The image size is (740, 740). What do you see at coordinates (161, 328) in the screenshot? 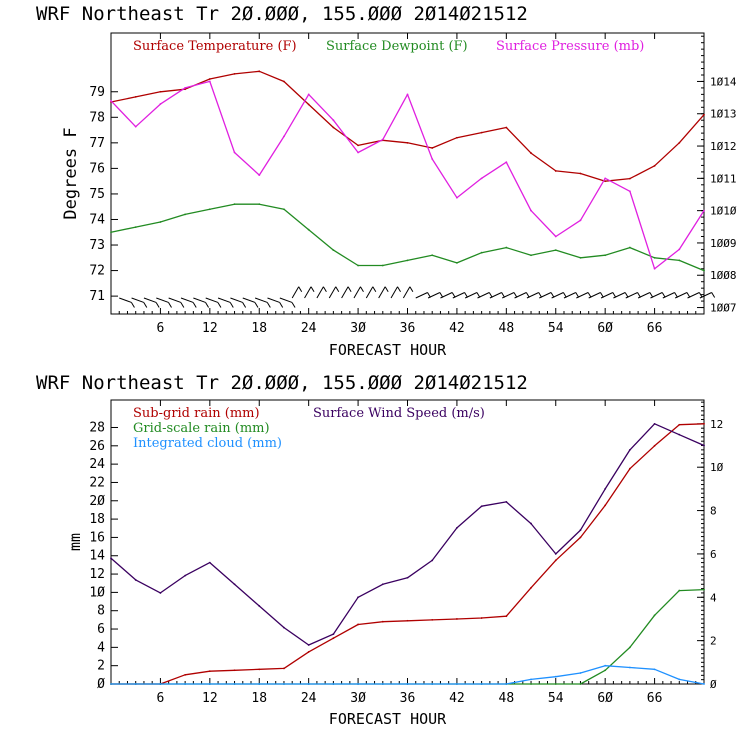
I see `panel1-xtick-label: 6` at bounding box center [161, 328].